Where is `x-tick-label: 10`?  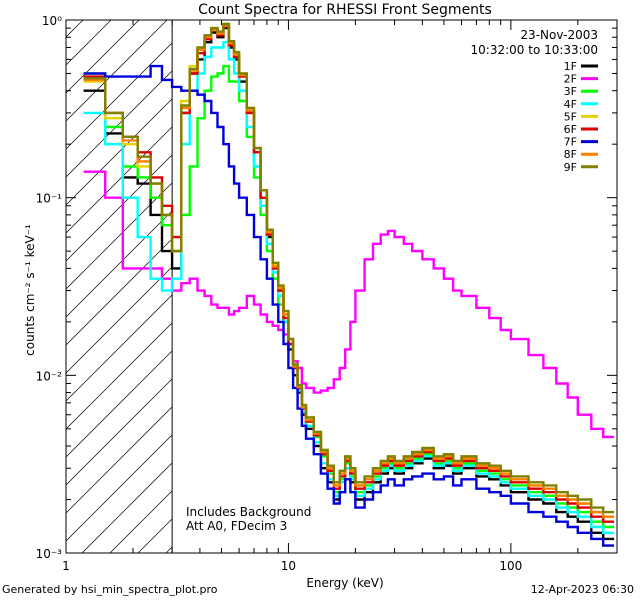
x-tick-label: 10 is located at coordinates (288, 566).